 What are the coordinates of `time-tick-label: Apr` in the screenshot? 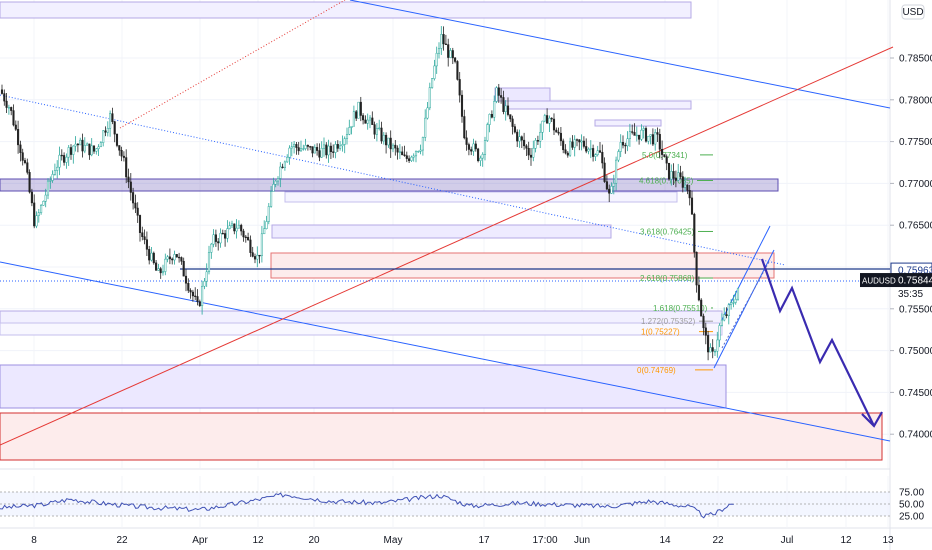 It's located at (200, 540).